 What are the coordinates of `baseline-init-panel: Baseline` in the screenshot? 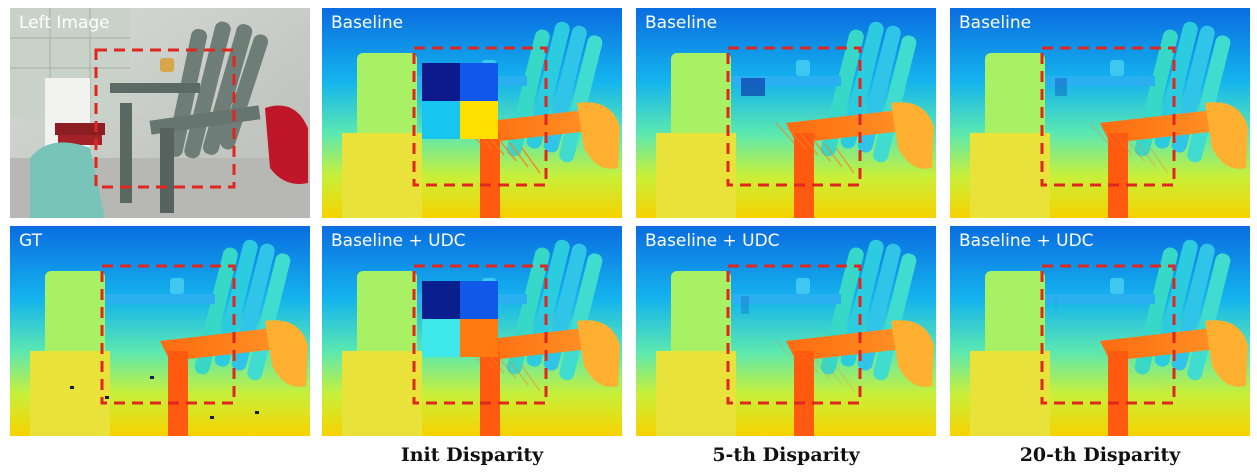 It's located at (472, 113).